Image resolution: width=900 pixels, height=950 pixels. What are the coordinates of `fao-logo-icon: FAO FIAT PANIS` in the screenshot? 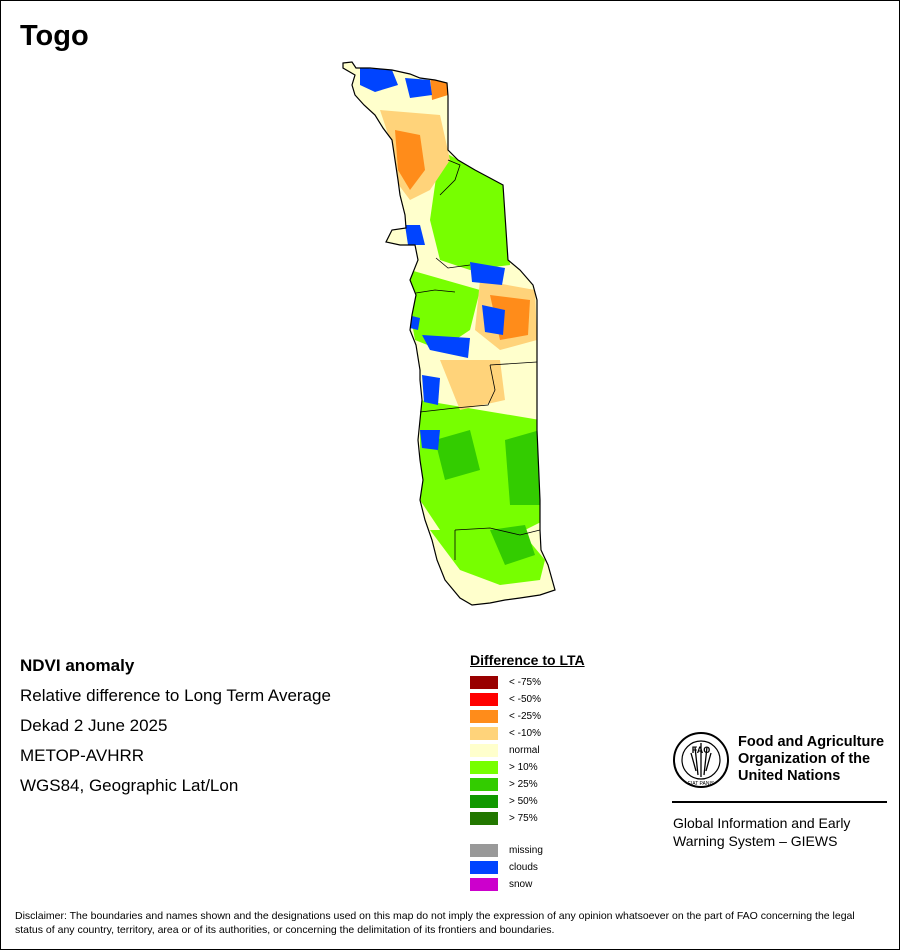 It's located at (701, 760).